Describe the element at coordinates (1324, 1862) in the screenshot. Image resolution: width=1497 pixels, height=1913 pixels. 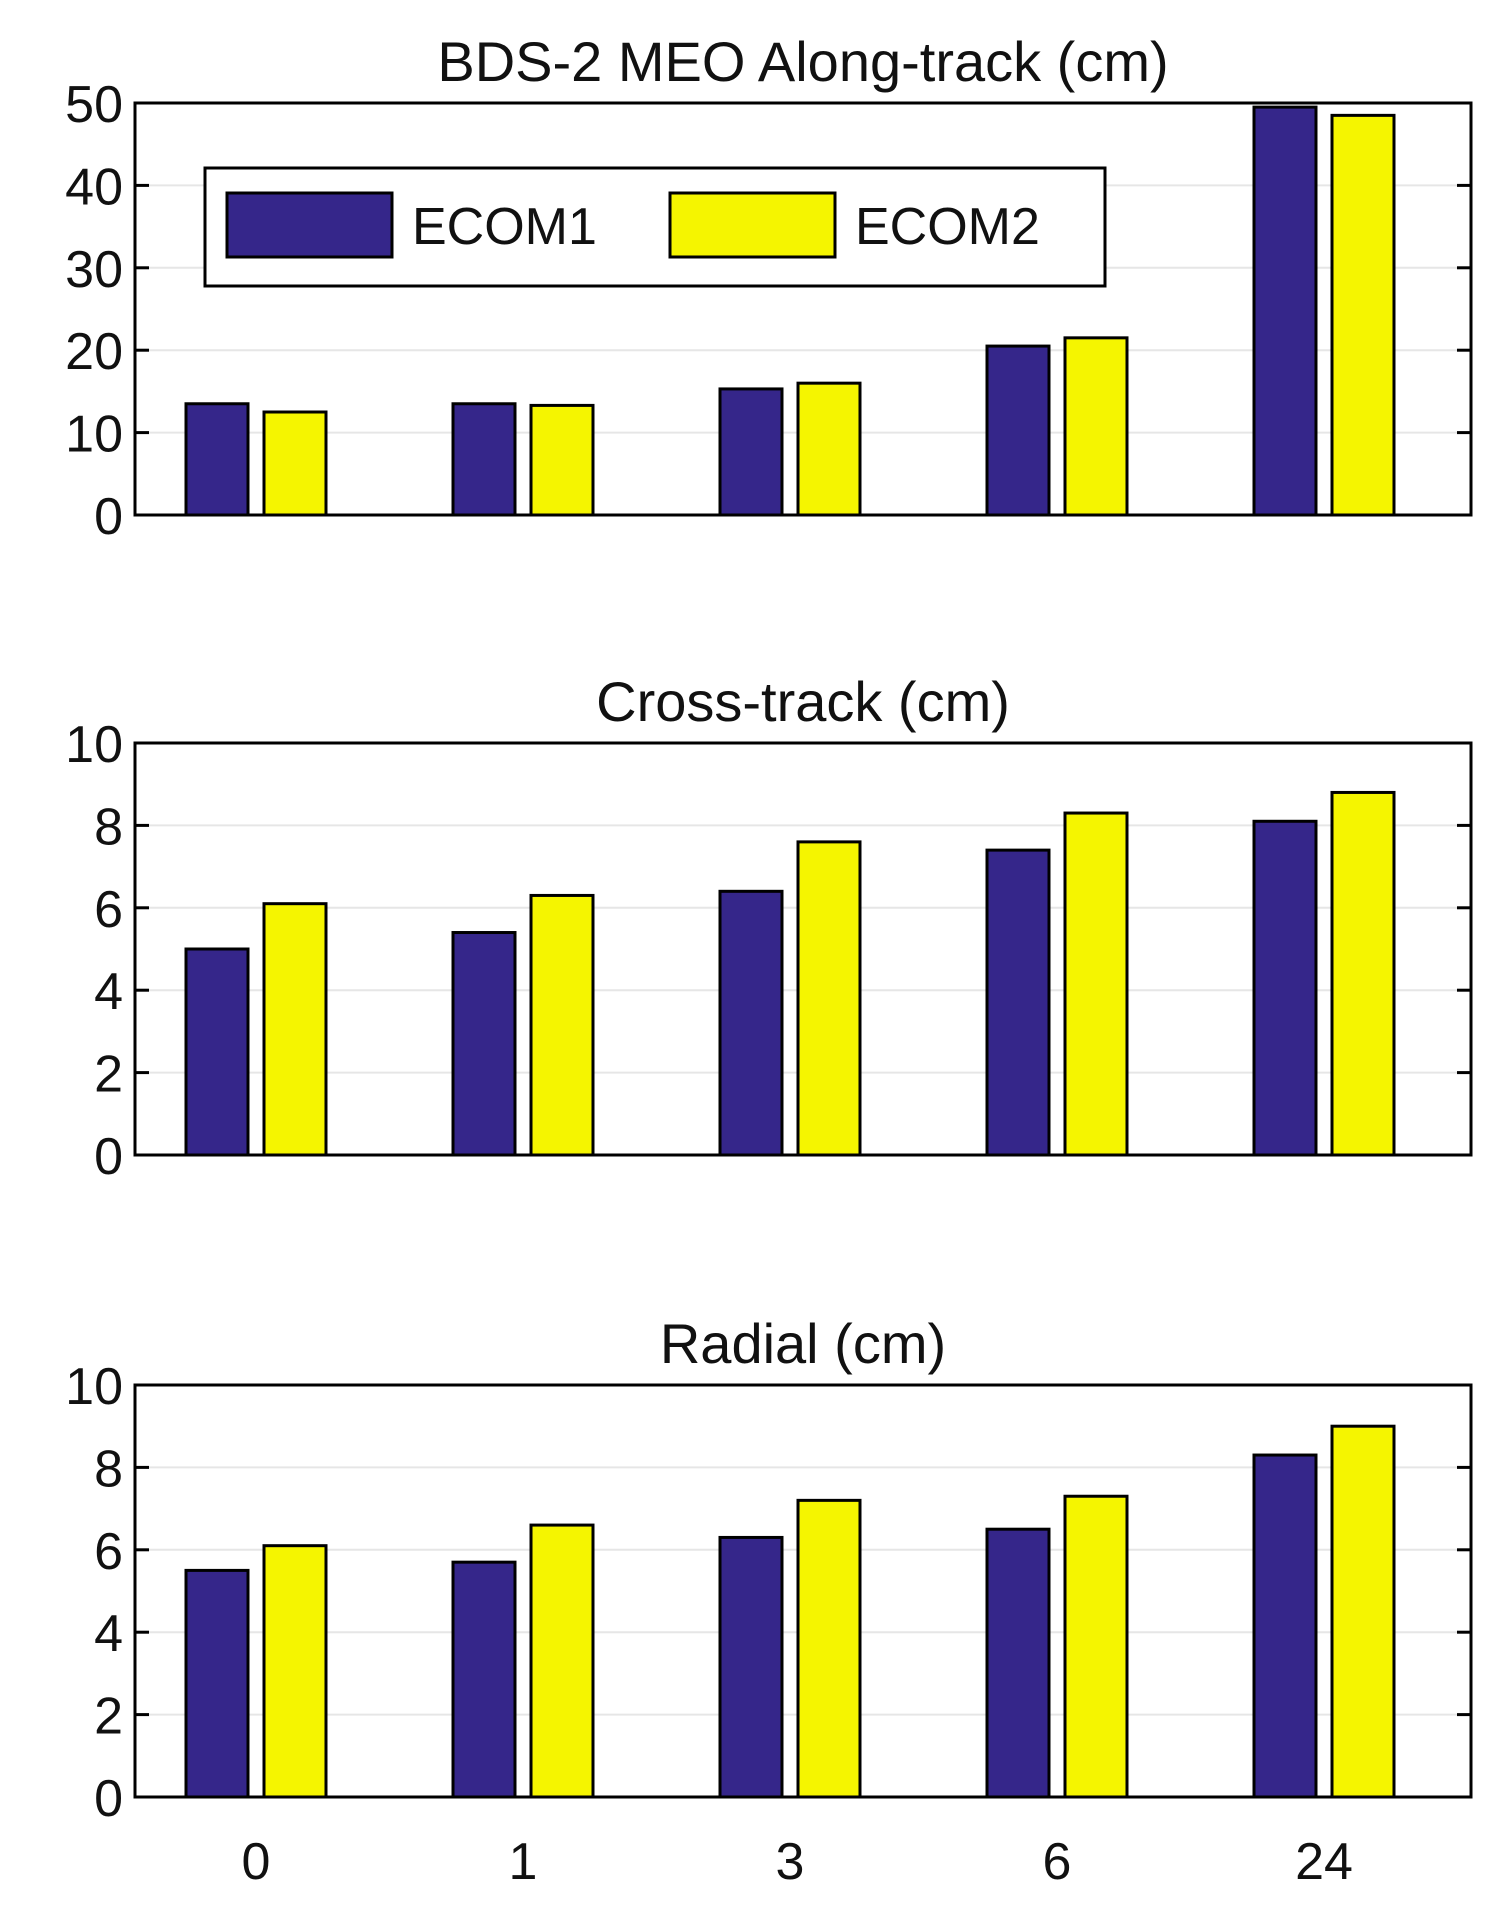
I see `x-tick-label: 24` at that location.